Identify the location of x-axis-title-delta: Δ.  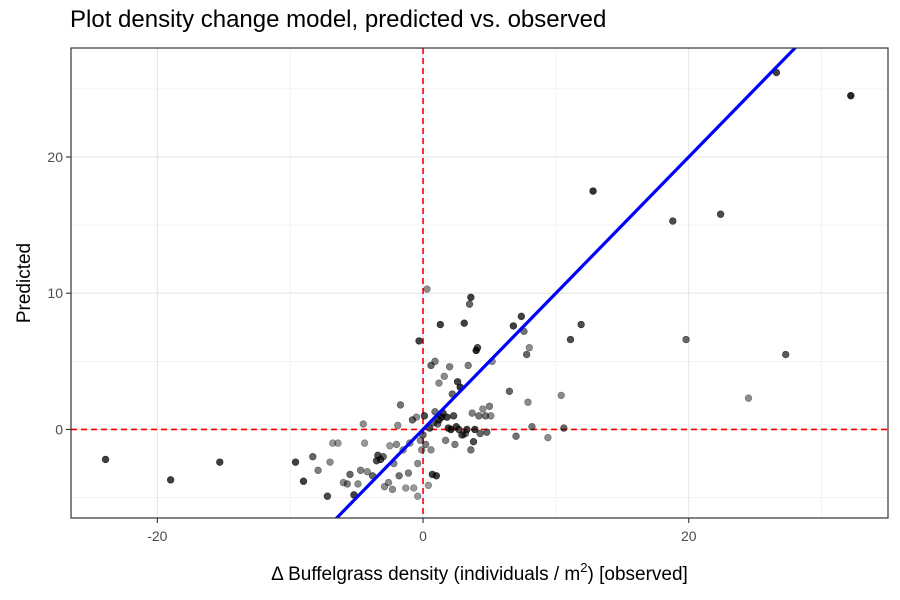
(277, 574).